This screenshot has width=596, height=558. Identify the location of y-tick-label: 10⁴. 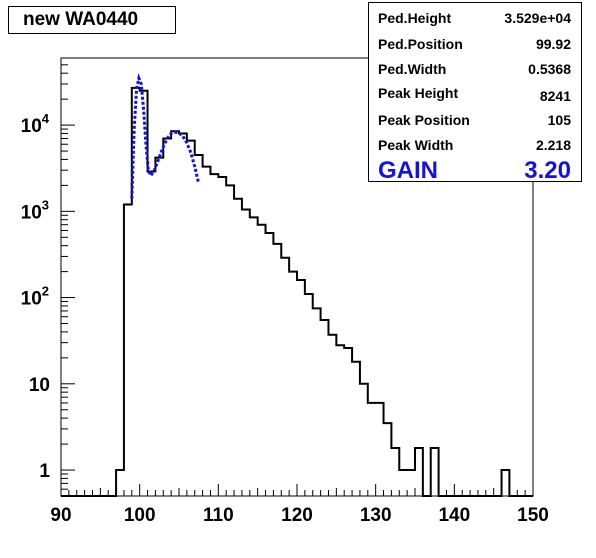
(35, 124).